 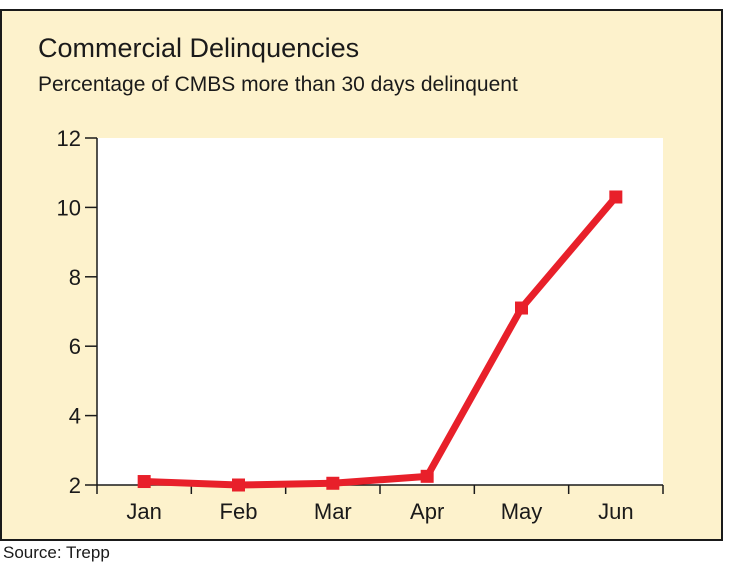 I want to click on x-tick-label: Jan, so click(x=143, y=511).